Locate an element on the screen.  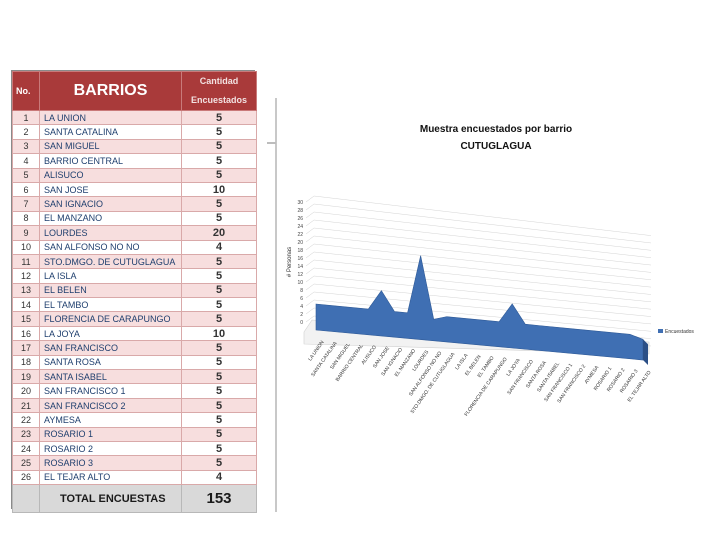
row-number: 19 is located at coordinates (26, 377).